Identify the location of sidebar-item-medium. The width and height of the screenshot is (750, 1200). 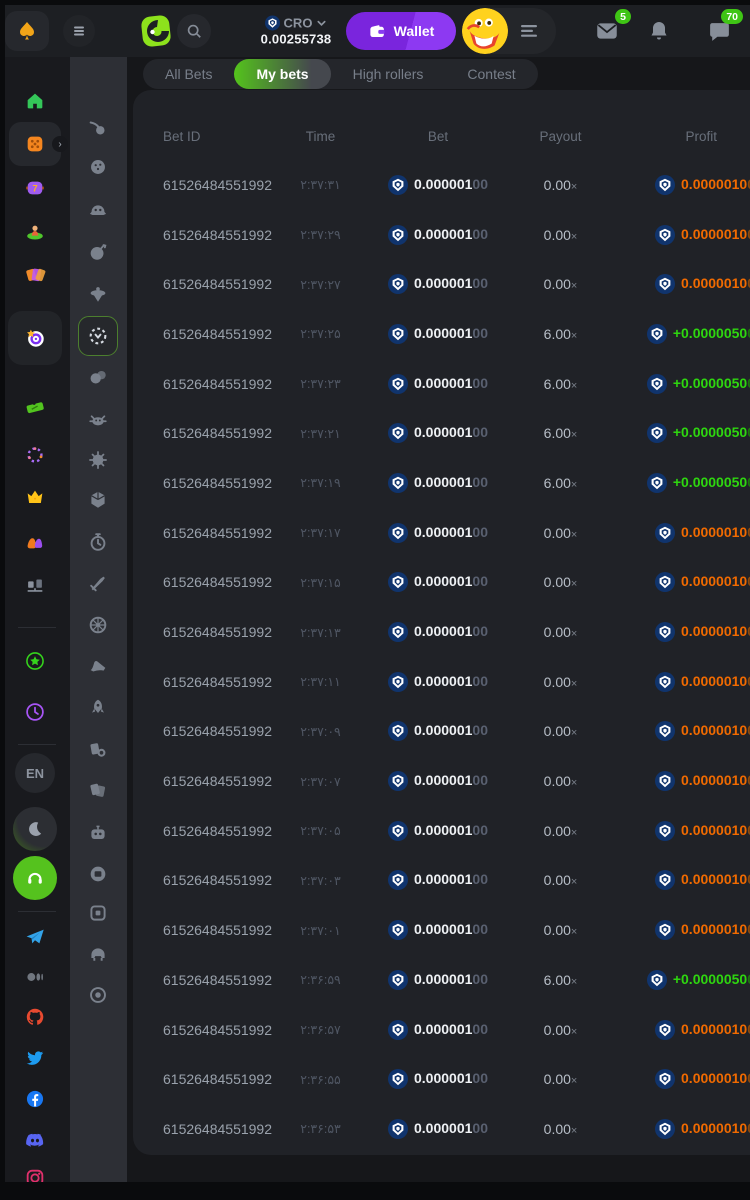
(35, 977).